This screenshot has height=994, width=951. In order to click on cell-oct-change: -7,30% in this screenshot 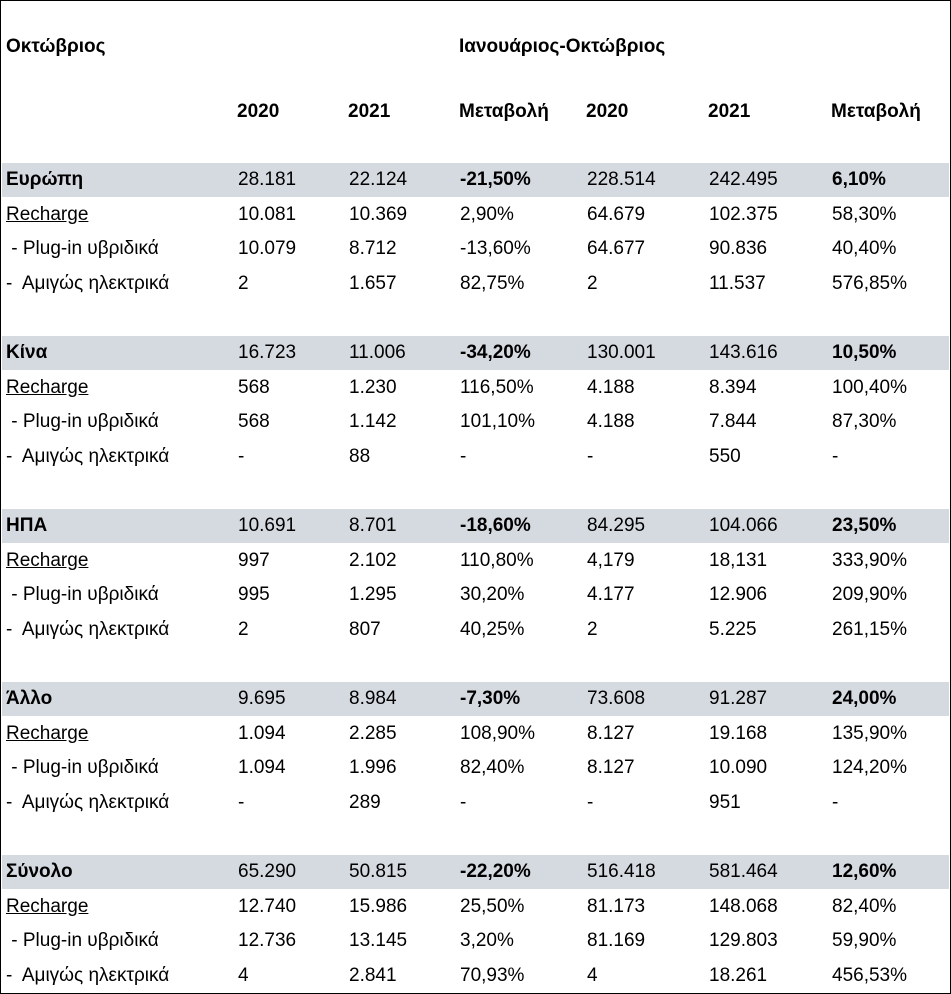, I will do `click(490, 698)`.